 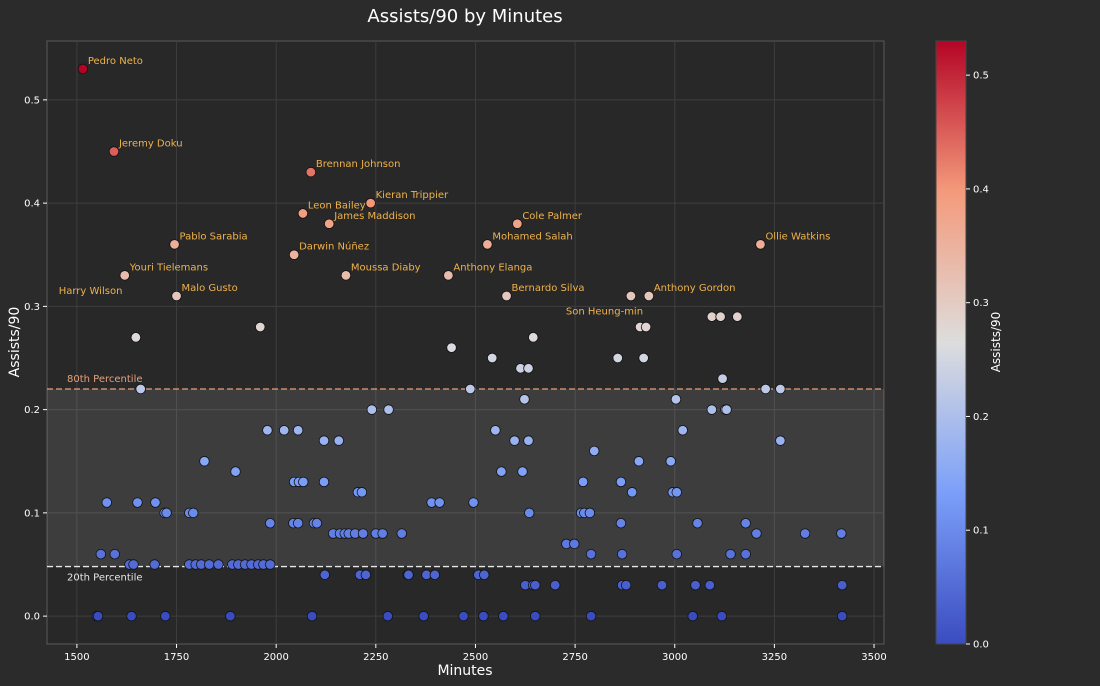 I want to click on point-label: Ollie Watkins, so click(x=797, y=236).